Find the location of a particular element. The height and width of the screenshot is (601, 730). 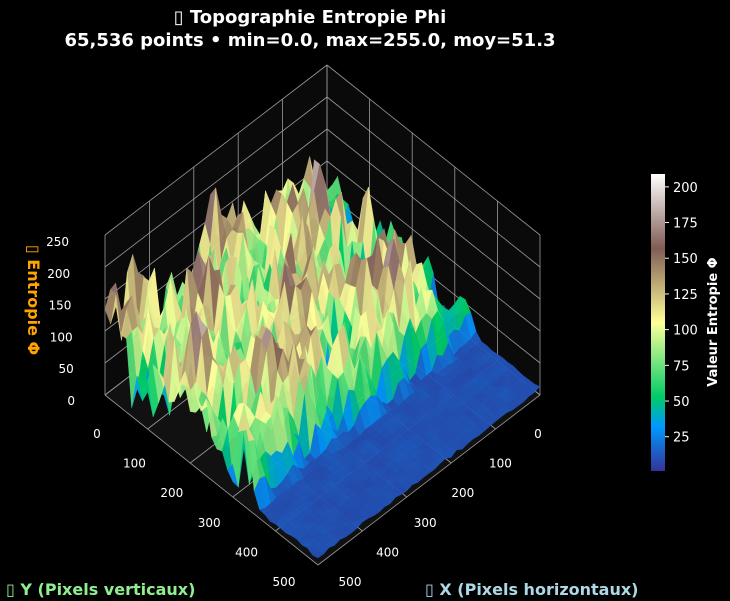

z-tick-label: 250 is located at coordinates (57, 242).